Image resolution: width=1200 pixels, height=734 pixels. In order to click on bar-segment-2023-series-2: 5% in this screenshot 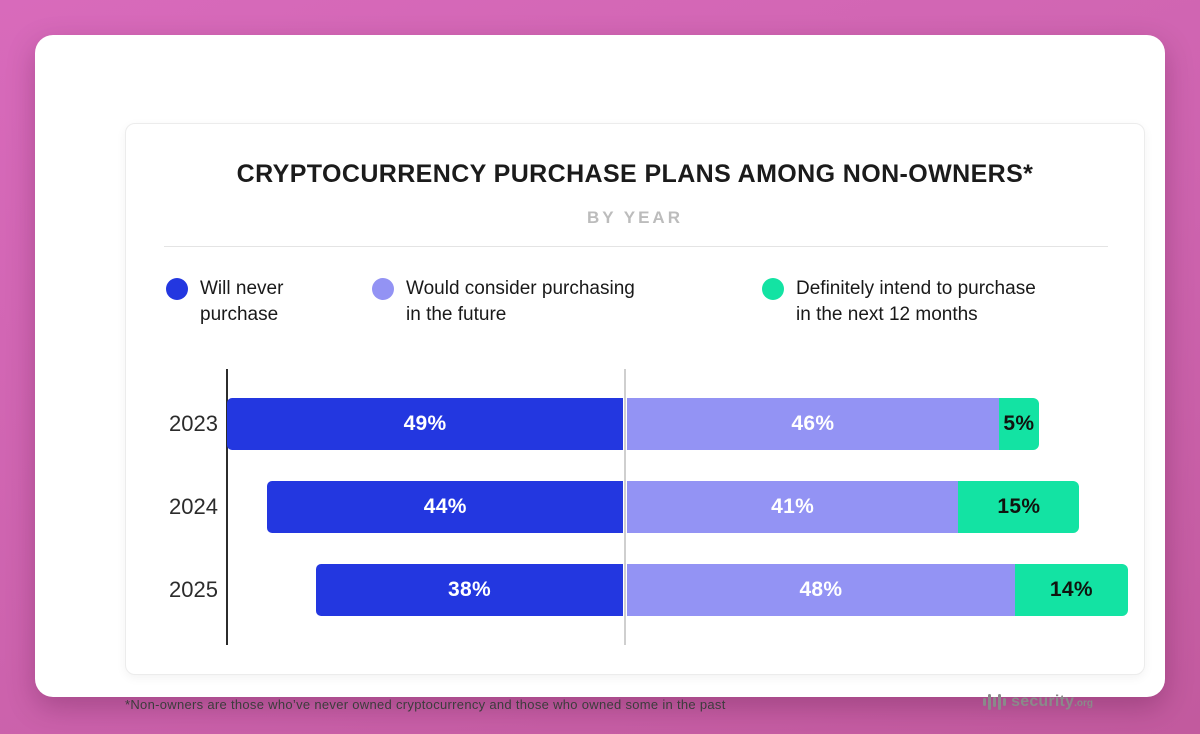, I will do `click(1019, 424)`.